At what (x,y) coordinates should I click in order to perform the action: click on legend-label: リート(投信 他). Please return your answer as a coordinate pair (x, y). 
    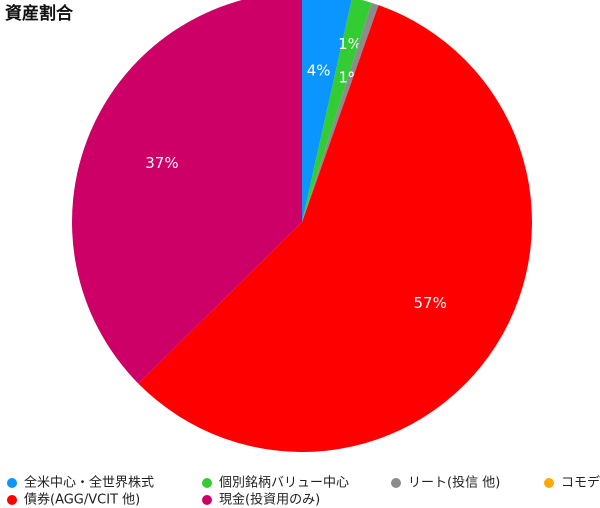
    Looking at the image, I should click on (454, 483).